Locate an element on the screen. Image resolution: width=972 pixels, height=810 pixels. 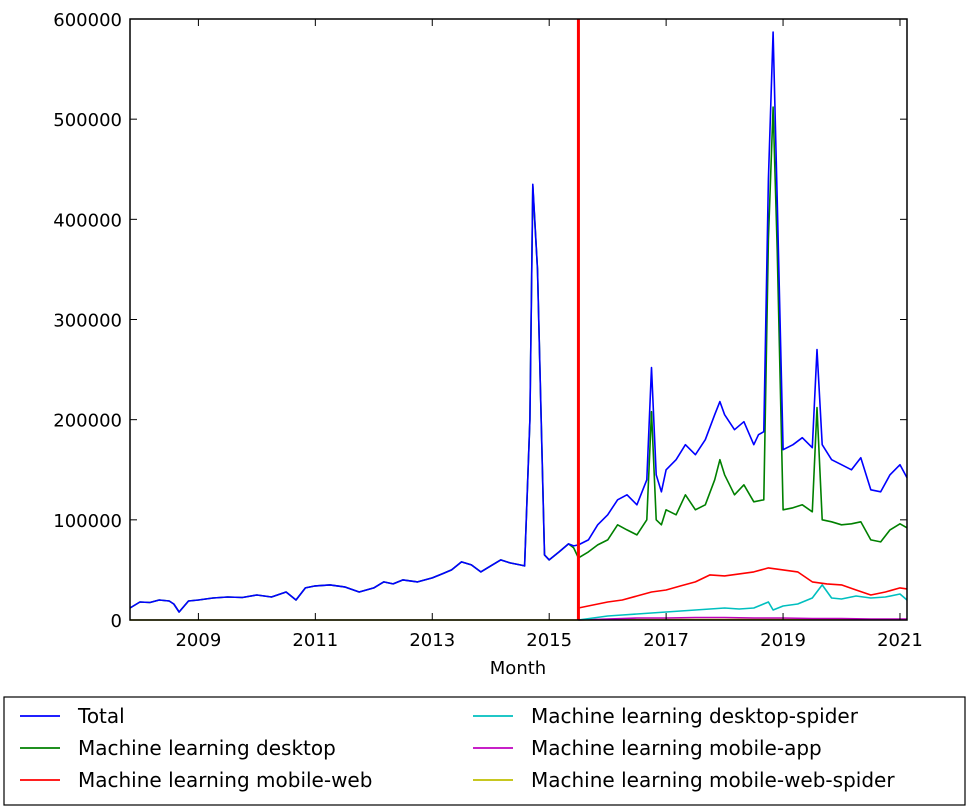
x-tick-label: 2019 is located at coordinates (783, 640).